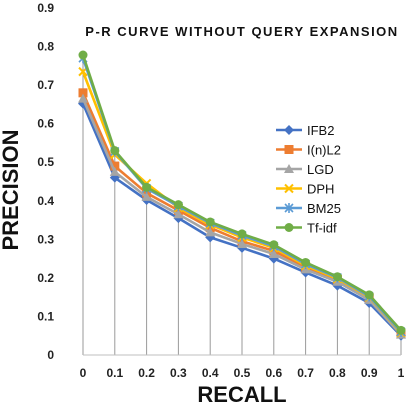 Image resolution: width=409 pixels, height=413 pixels. I want to click on x-tick-label: 0.6, so click(273, 373).